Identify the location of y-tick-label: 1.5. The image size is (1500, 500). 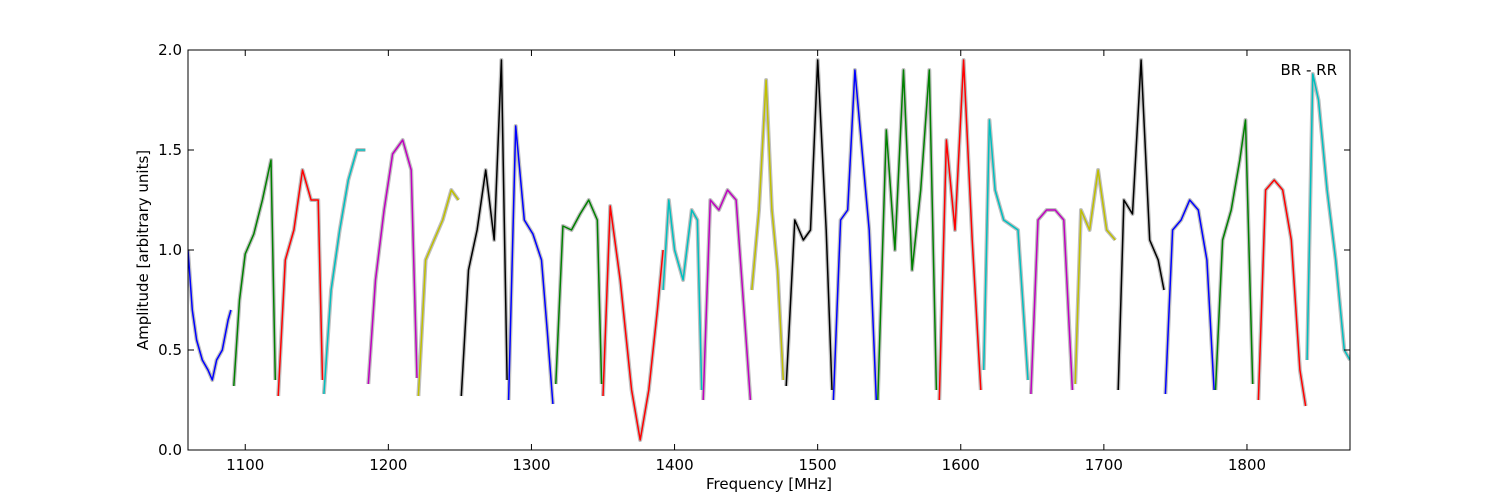
(170, 150).